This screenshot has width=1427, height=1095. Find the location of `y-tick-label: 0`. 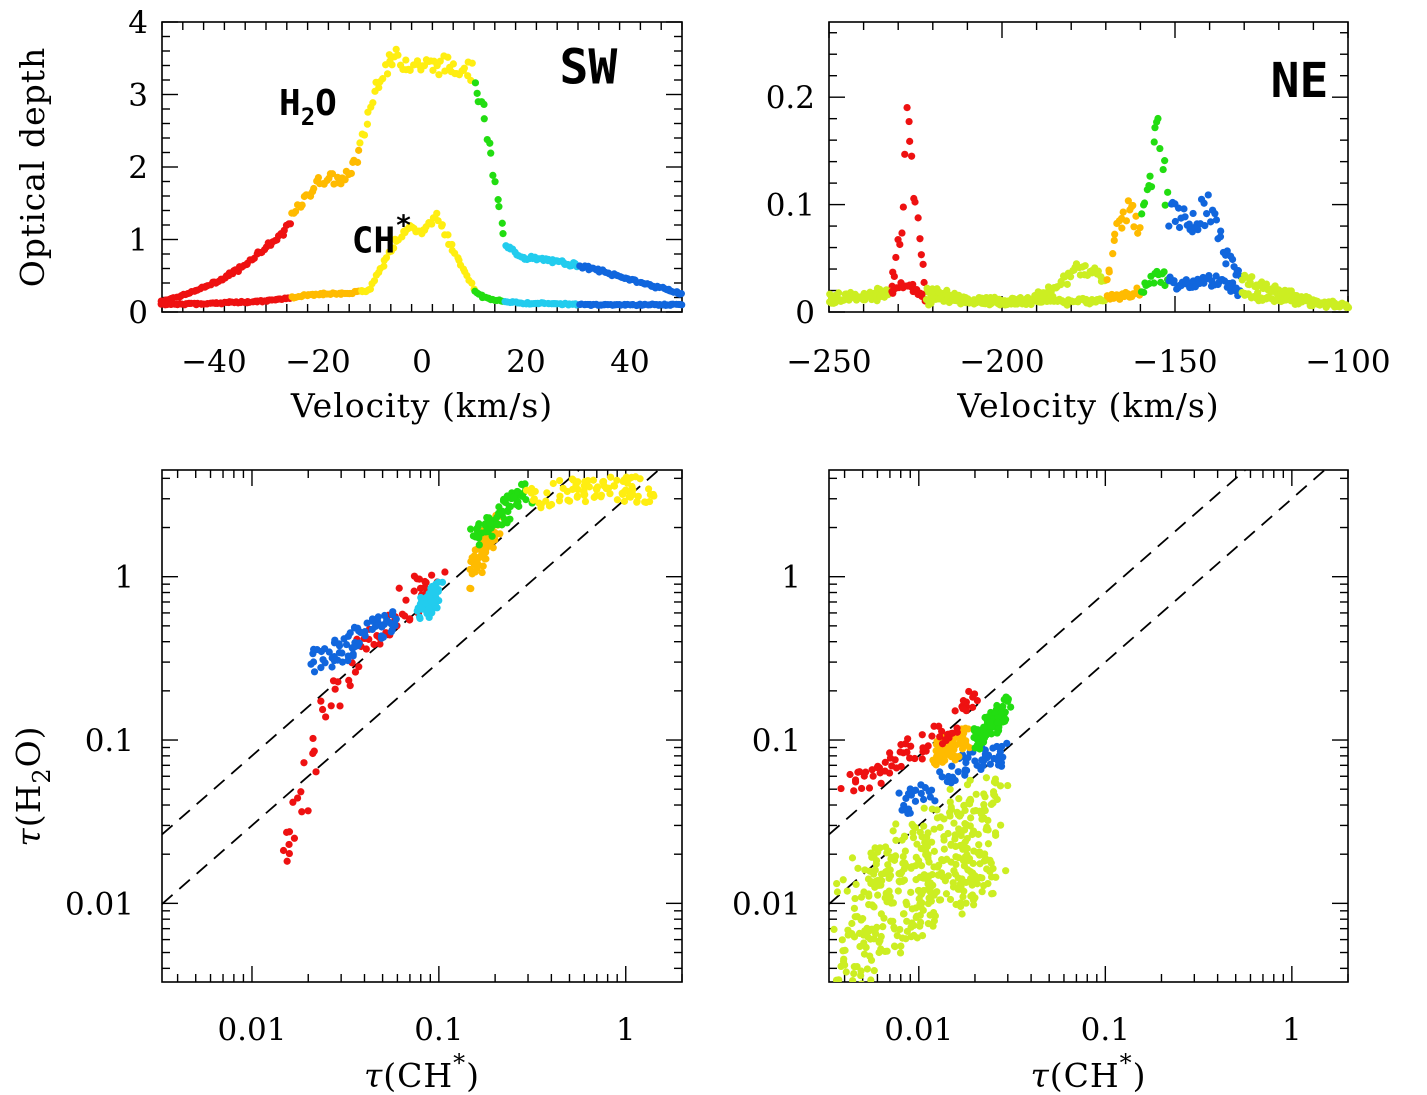

y-tick-label: 0 is located at coordinates (138, 313).